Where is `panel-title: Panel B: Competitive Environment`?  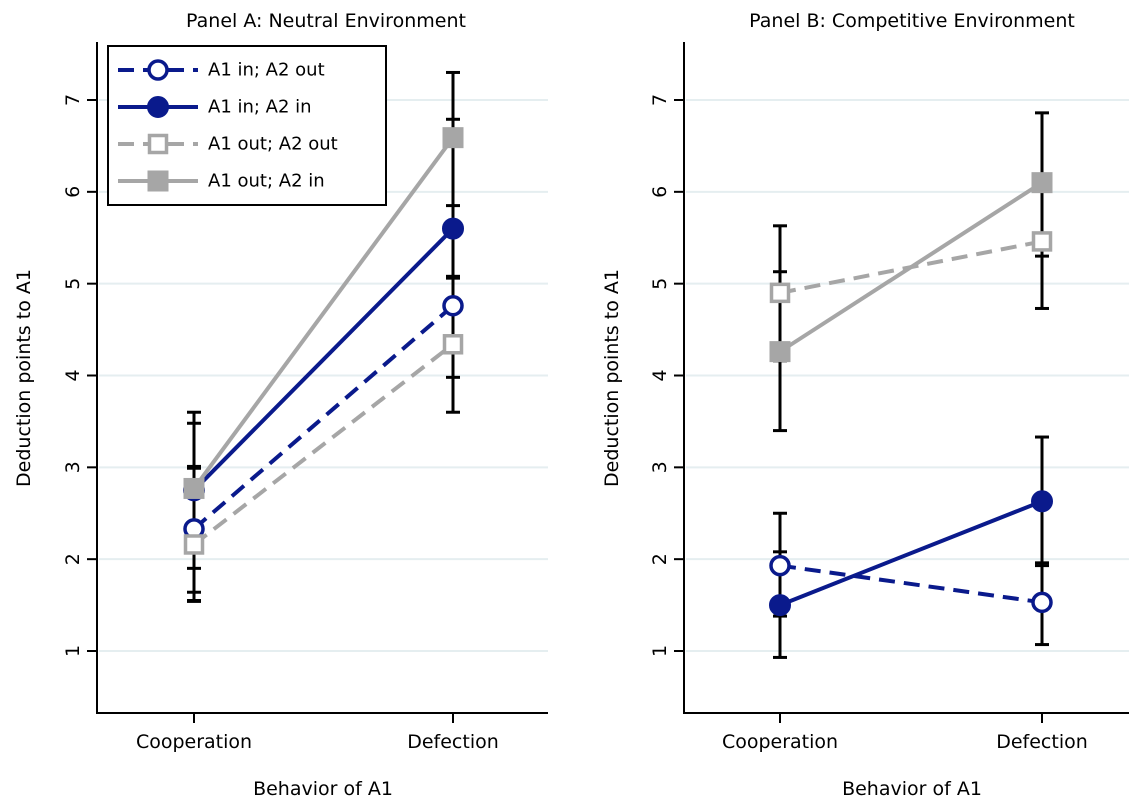
panel-title: Panel B: Competitive Environment is located at coordinates (912, 21).